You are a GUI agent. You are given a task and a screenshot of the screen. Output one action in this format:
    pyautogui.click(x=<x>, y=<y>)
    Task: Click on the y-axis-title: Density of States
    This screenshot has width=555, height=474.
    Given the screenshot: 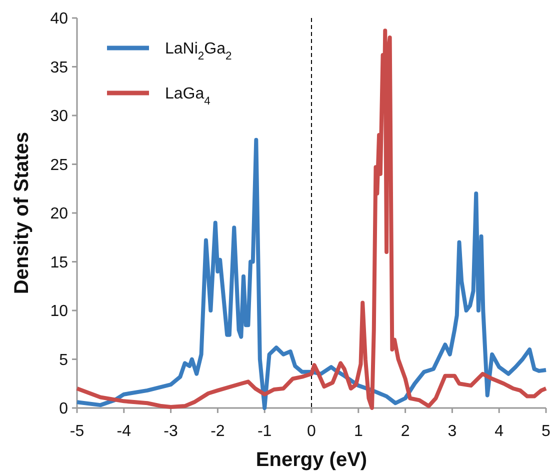 What is the action you would take?
    pyautogui.click(x=22, y=213)
    